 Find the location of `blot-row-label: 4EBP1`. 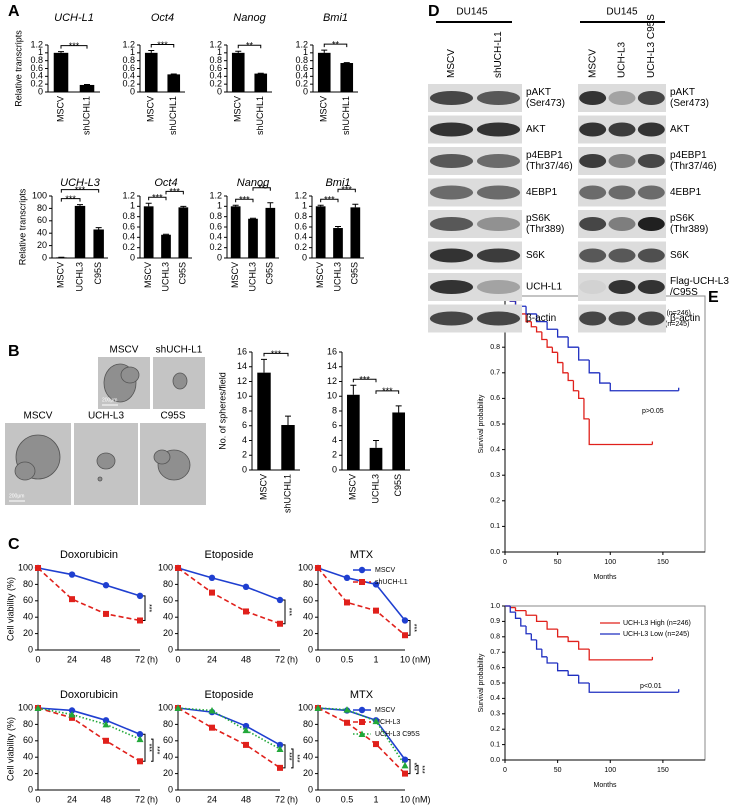

blot-row-label: 4EBP1 is located at coordinates (686, 192).